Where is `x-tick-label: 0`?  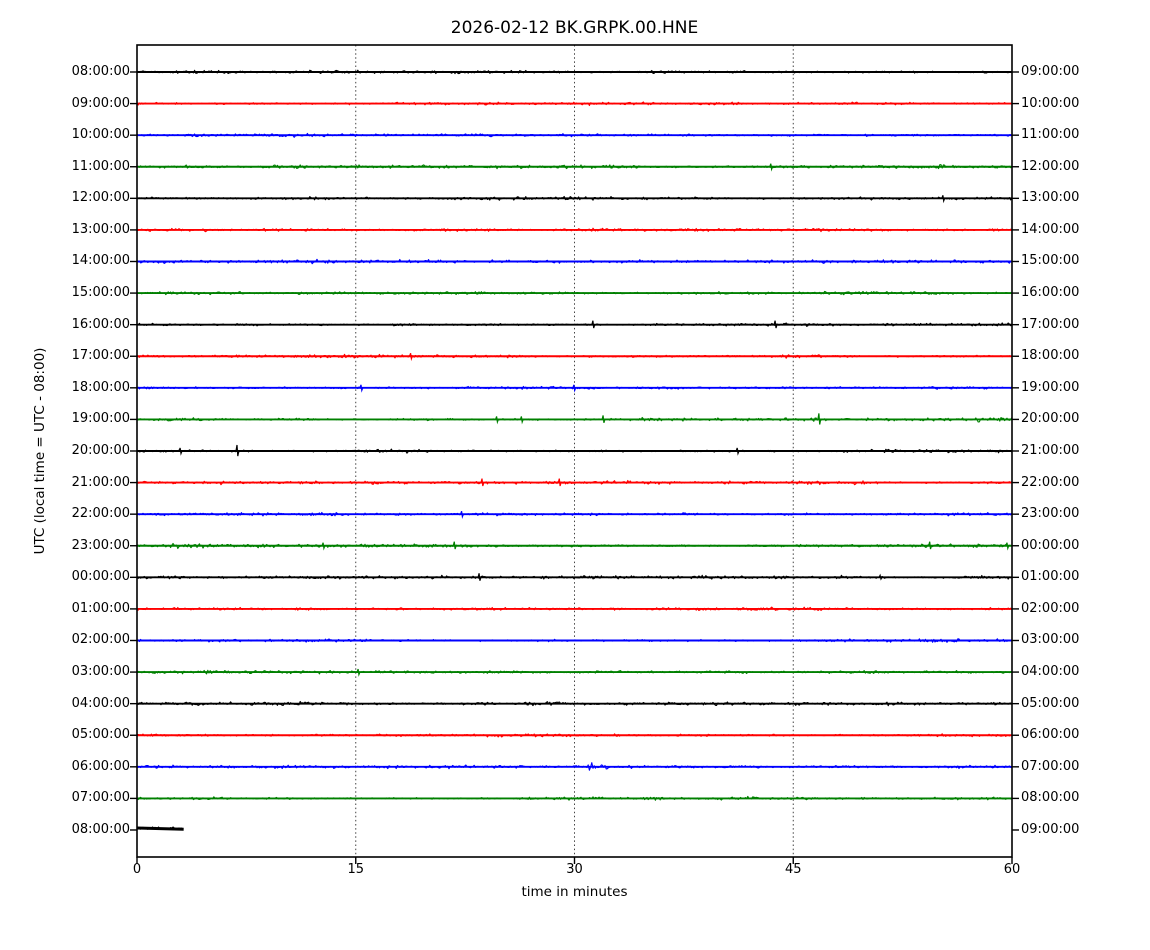
x-tick-label: 0 is located at coordinates (137, 869).